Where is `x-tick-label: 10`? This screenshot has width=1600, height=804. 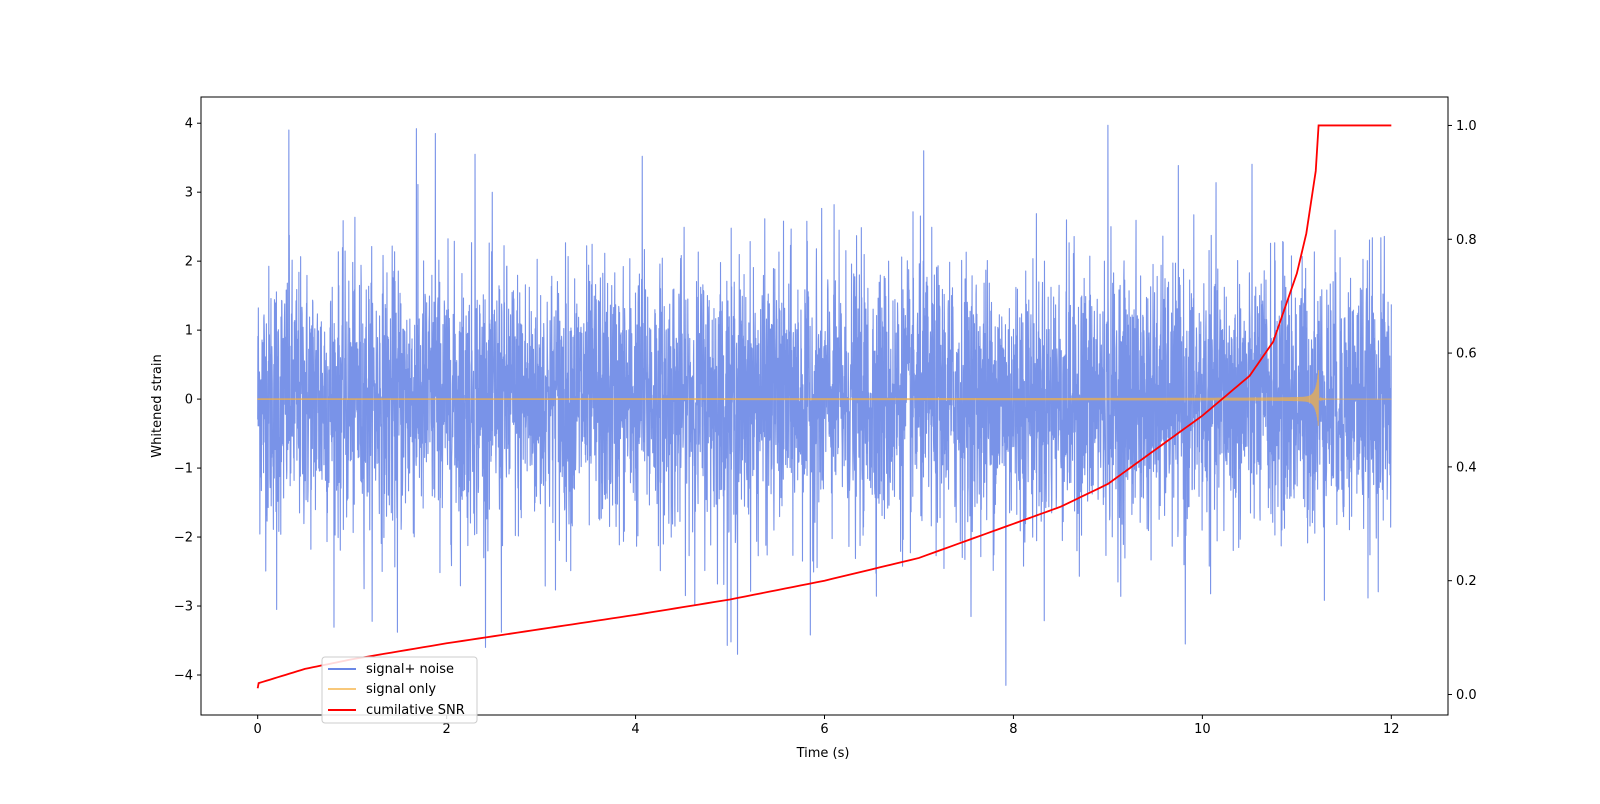 x-tick-label: 10 is located at coordinates (1202, 729).